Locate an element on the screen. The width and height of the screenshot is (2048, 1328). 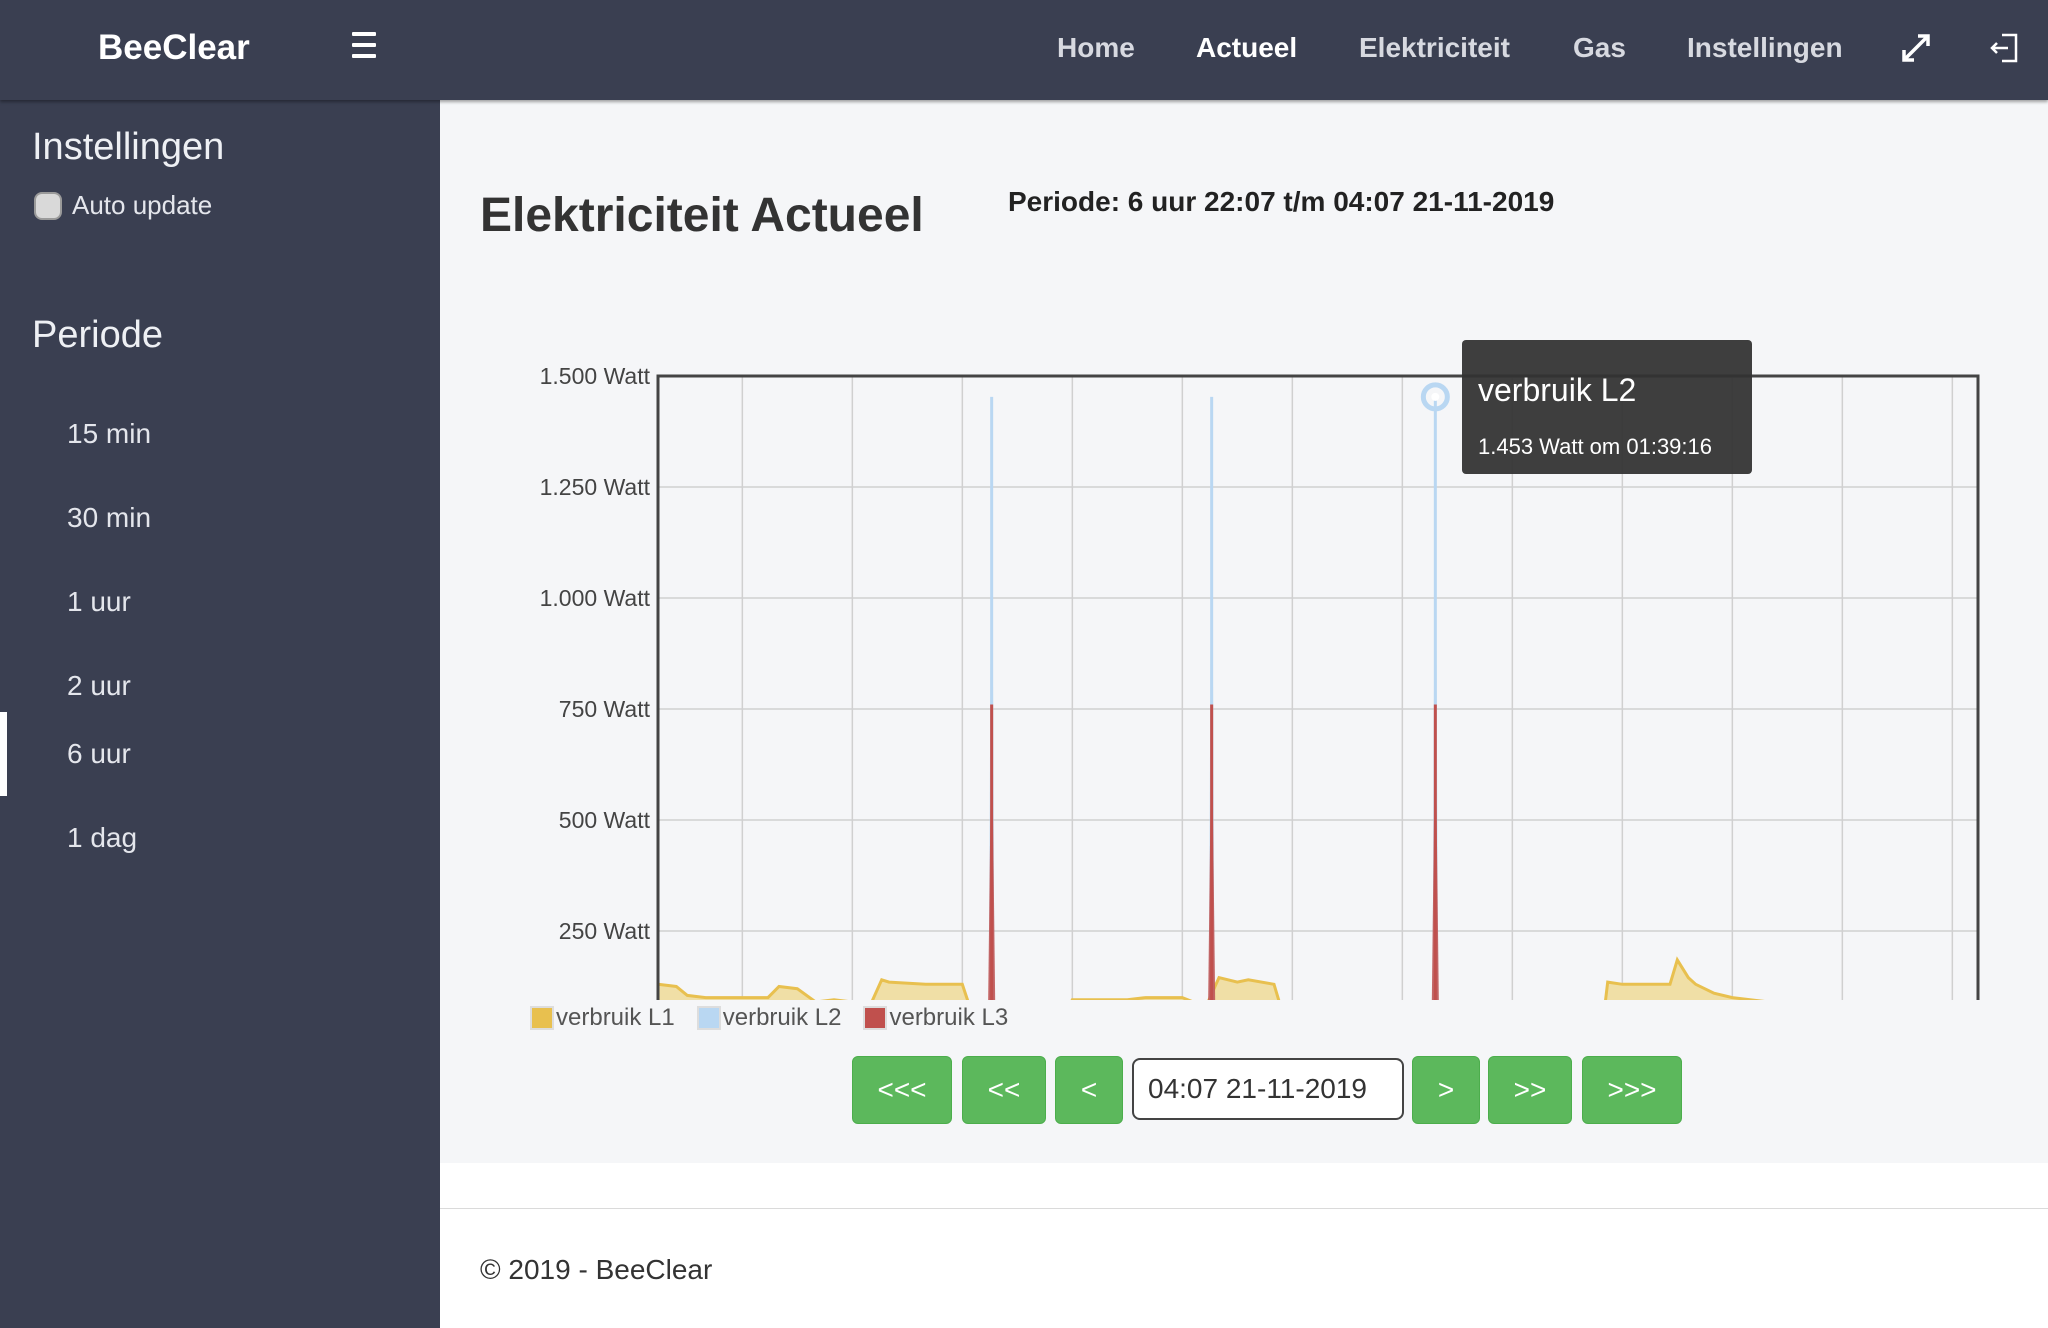
legend-item-l2: verbruik L2 is located at coordinates (769, 1018).